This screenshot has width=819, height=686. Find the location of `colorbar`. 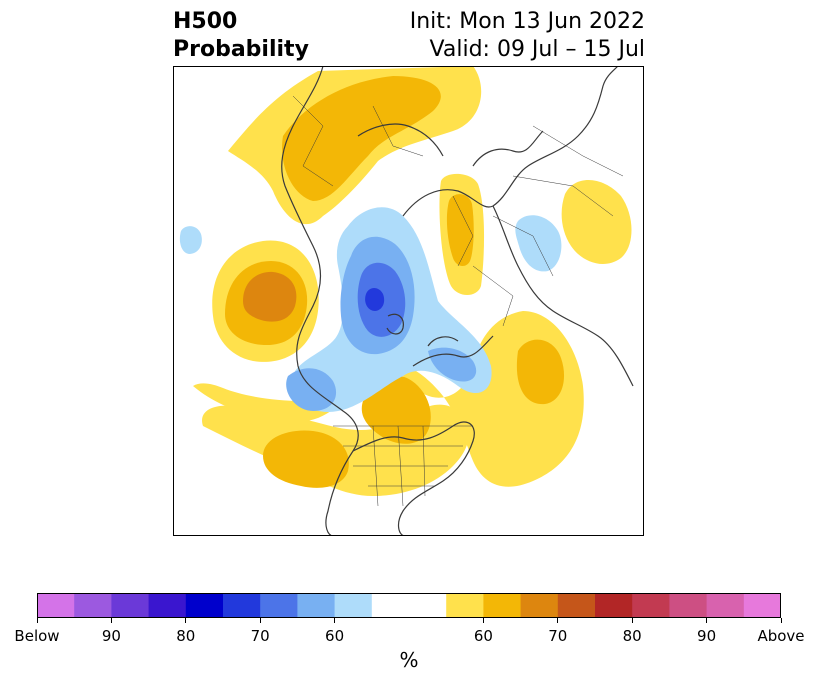

colorbar is located at coordinates (409, 605).